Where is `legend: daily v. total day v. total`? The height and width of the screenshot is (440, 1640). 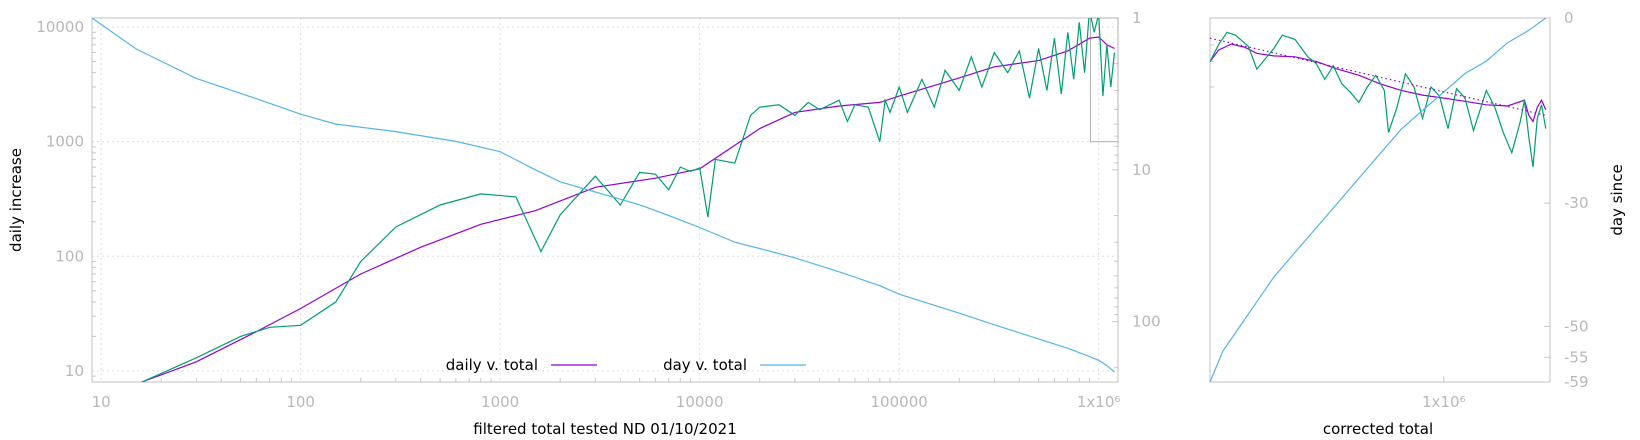 legend: daily v. total day v. total is located at coordinates (626, 365).